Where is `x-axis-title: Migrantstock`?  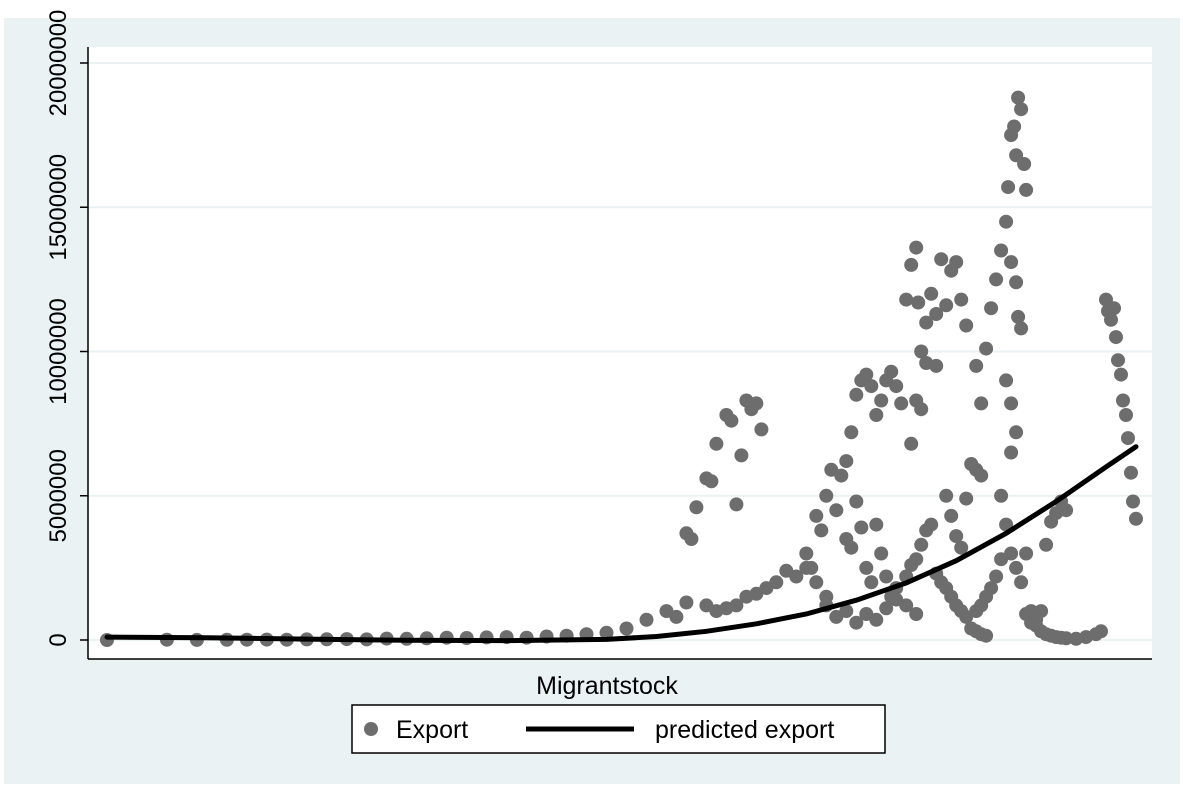
x-axis-title: Migrantstock is located at coordinates (607, 686).